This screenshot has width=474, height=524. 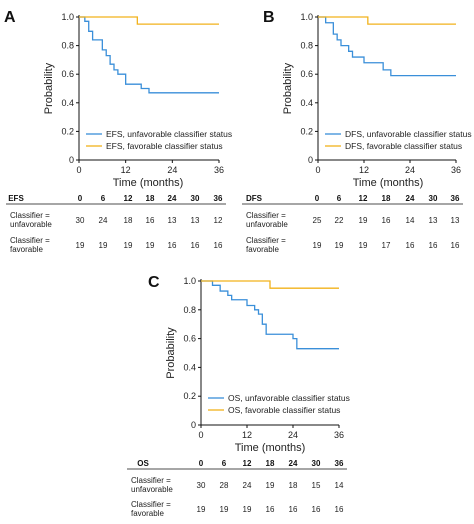 I want to click on table-cell: 14, so click(x=339, y=485).